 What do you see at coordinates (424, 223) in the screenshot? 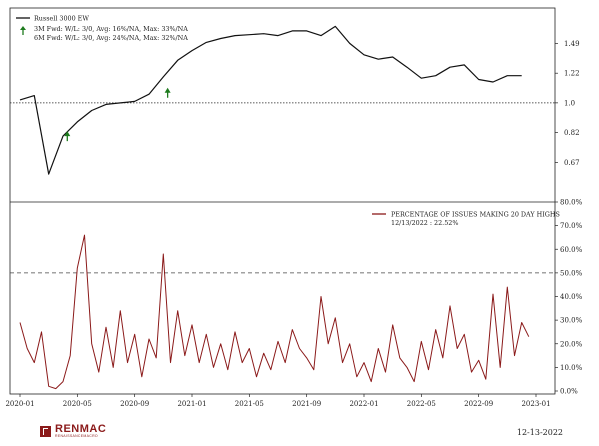
I see `legend-latest-value: 12/13/2022 : 22.52%` at bounding box center [424, 223].